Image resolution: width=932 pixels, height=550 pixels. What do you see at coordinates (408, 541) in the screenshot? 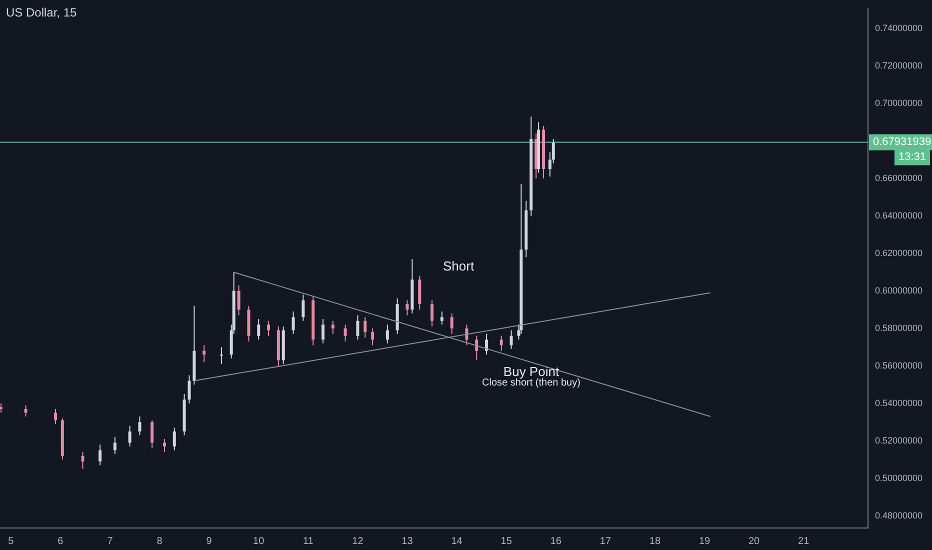
I see `x-tick-label: 13` at bounding box center [408, 541].